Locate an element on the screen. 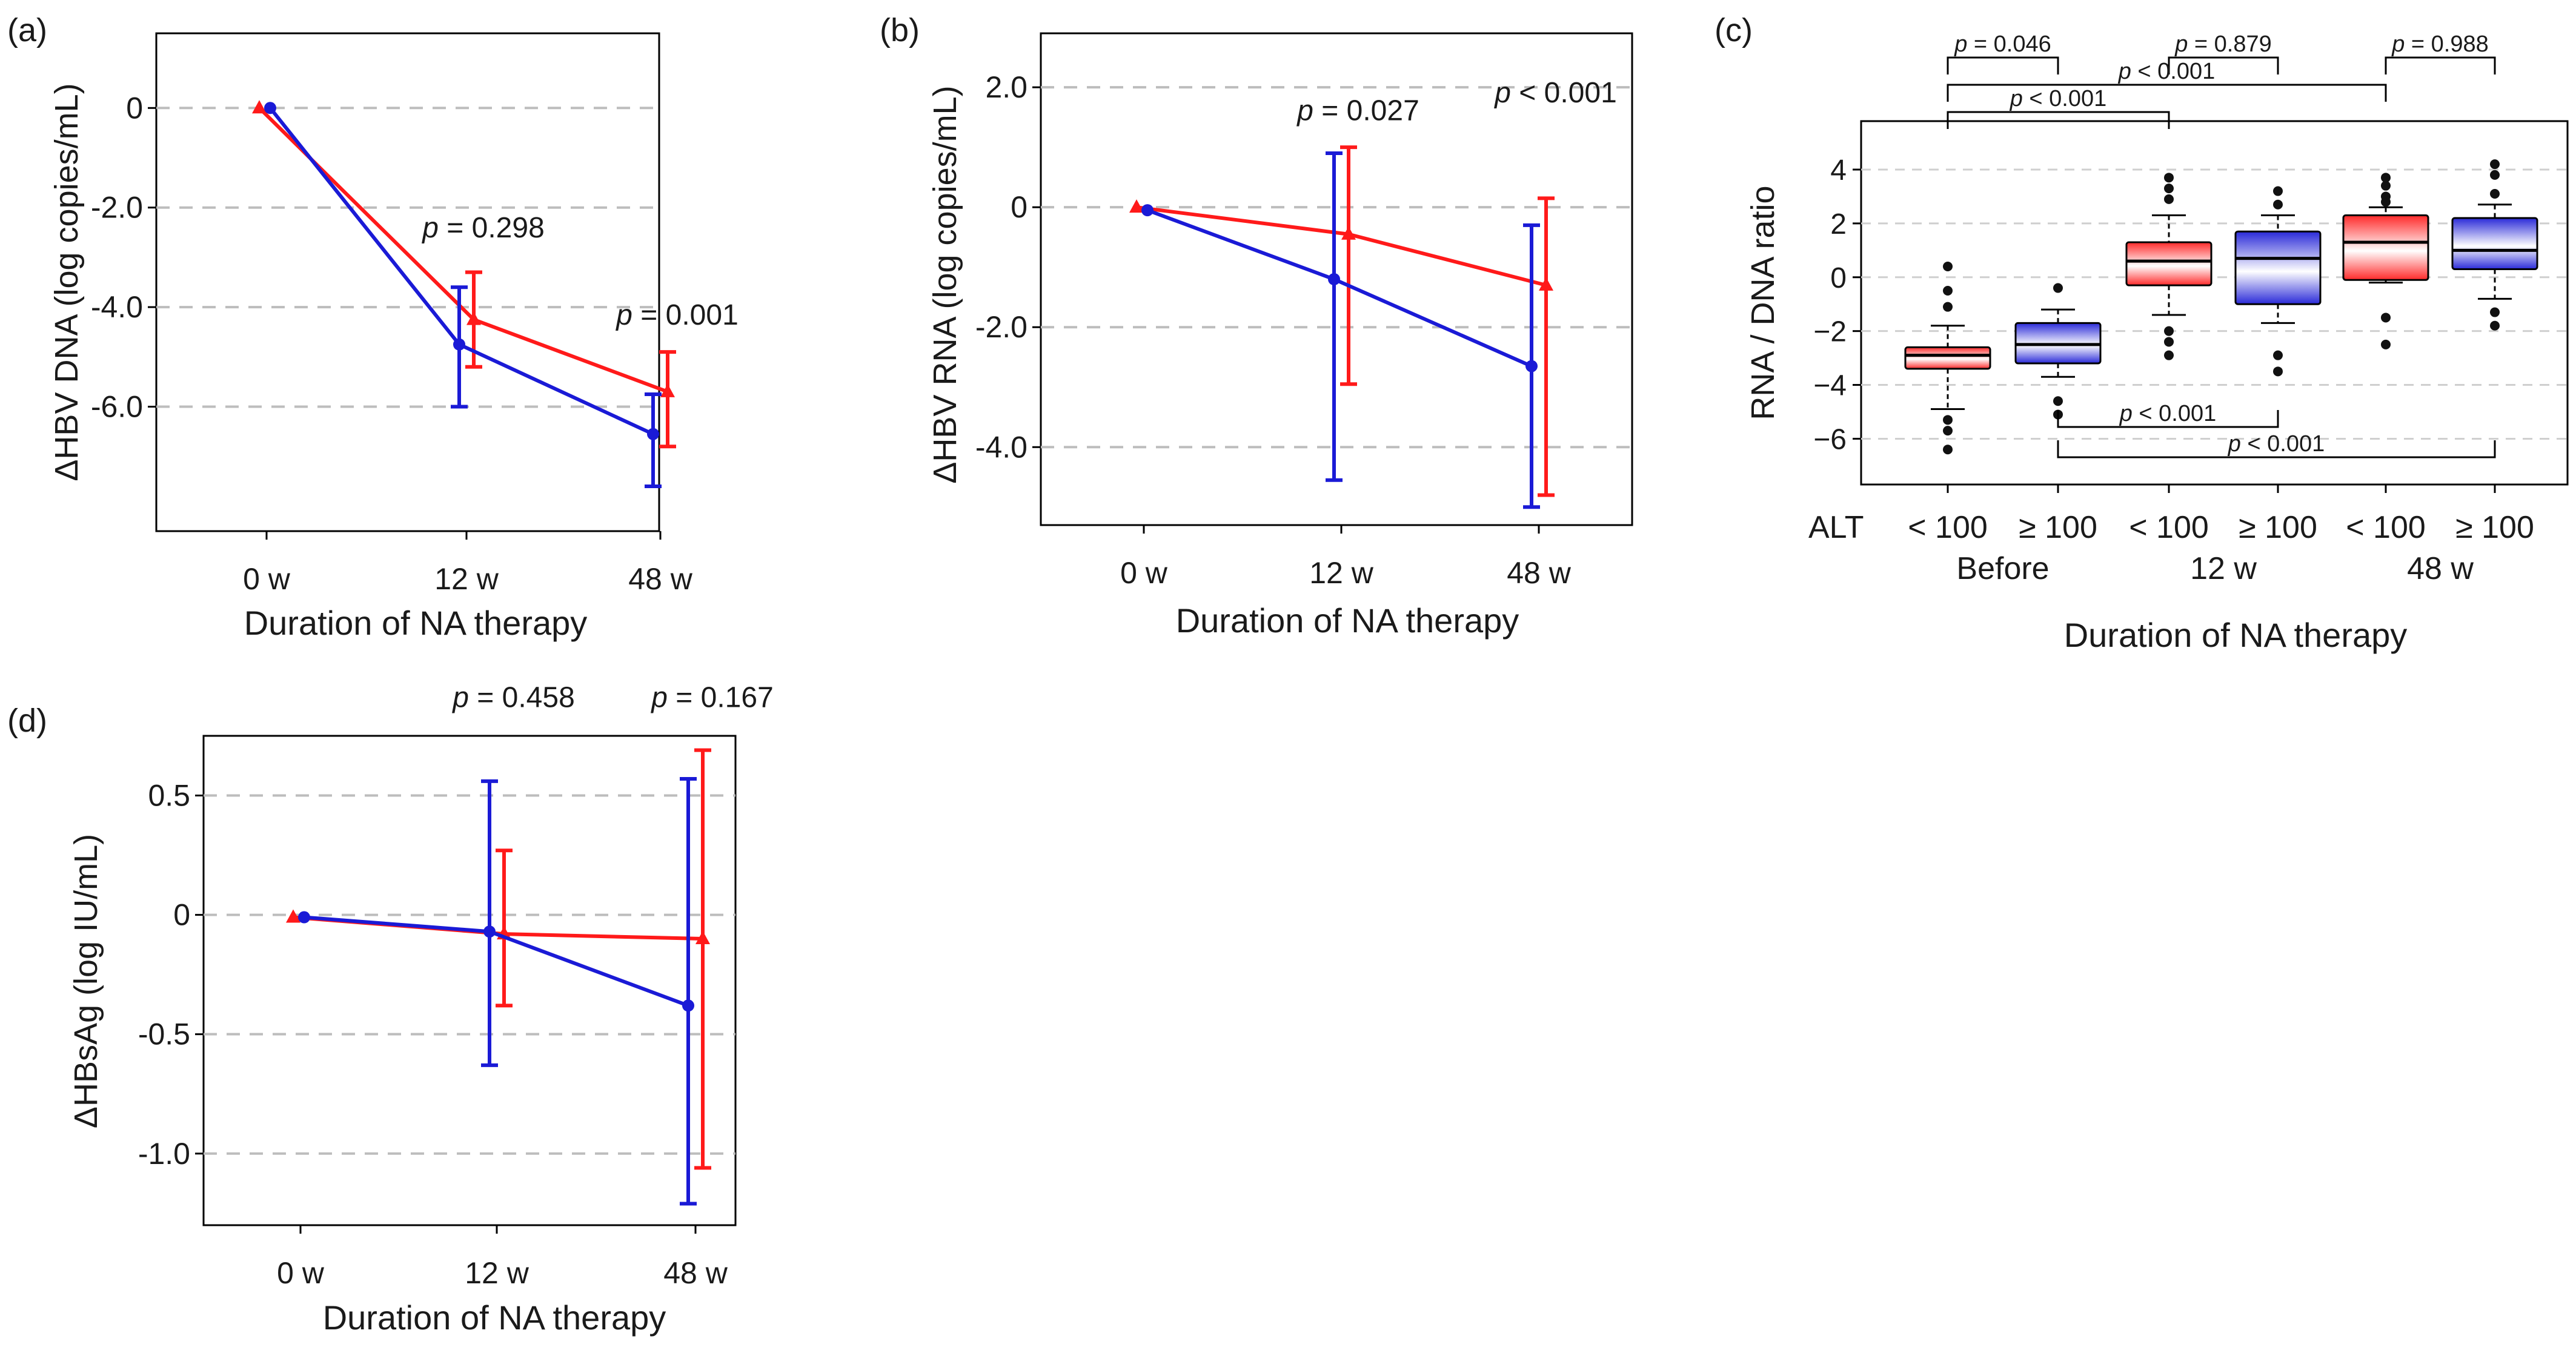 The height and width of the screenshot is (1356, 2576). series-line-blue is located at coordinates (496, 962).